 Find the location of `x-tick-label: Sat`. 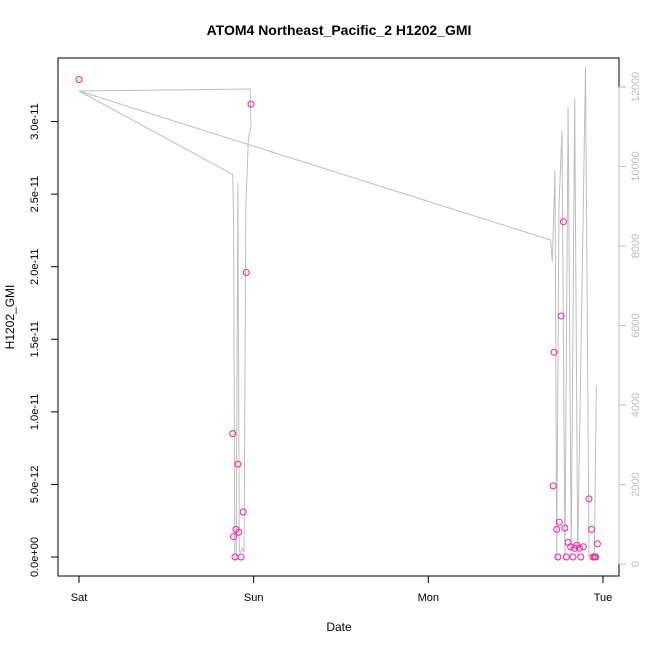

x-tick-label: Sat is located at coordinates (79, 598).